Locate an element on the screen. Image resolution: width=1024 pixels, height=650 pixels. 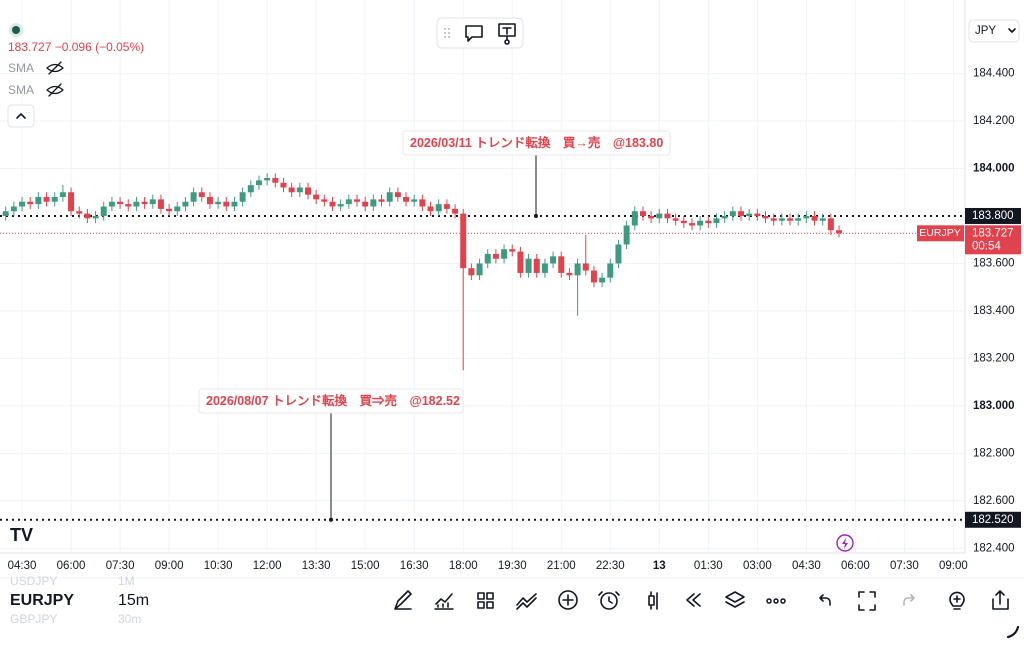
x-tick-label: 13 is located at coordinates (659, 566).